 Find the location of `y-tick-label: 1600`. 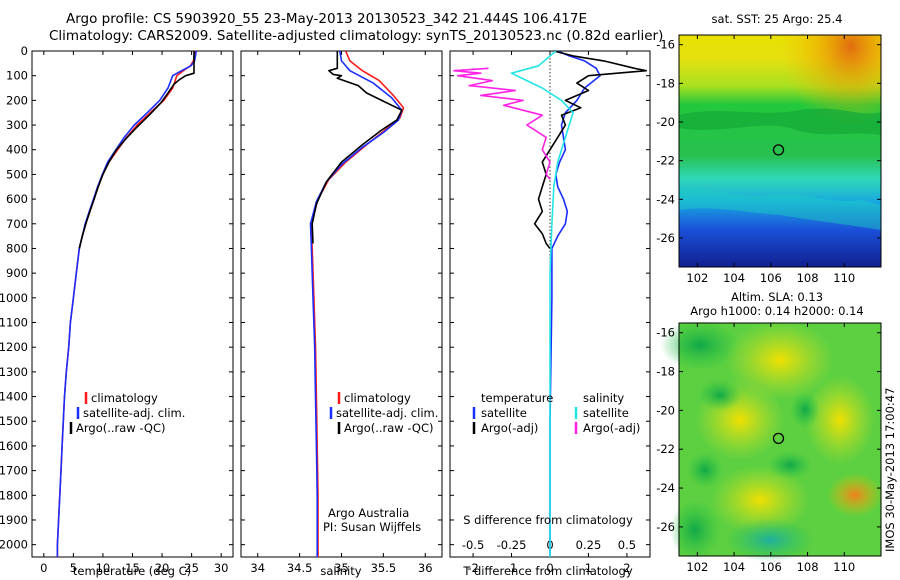

y-tick-label: 1600 is located at coordinates (14, 446).